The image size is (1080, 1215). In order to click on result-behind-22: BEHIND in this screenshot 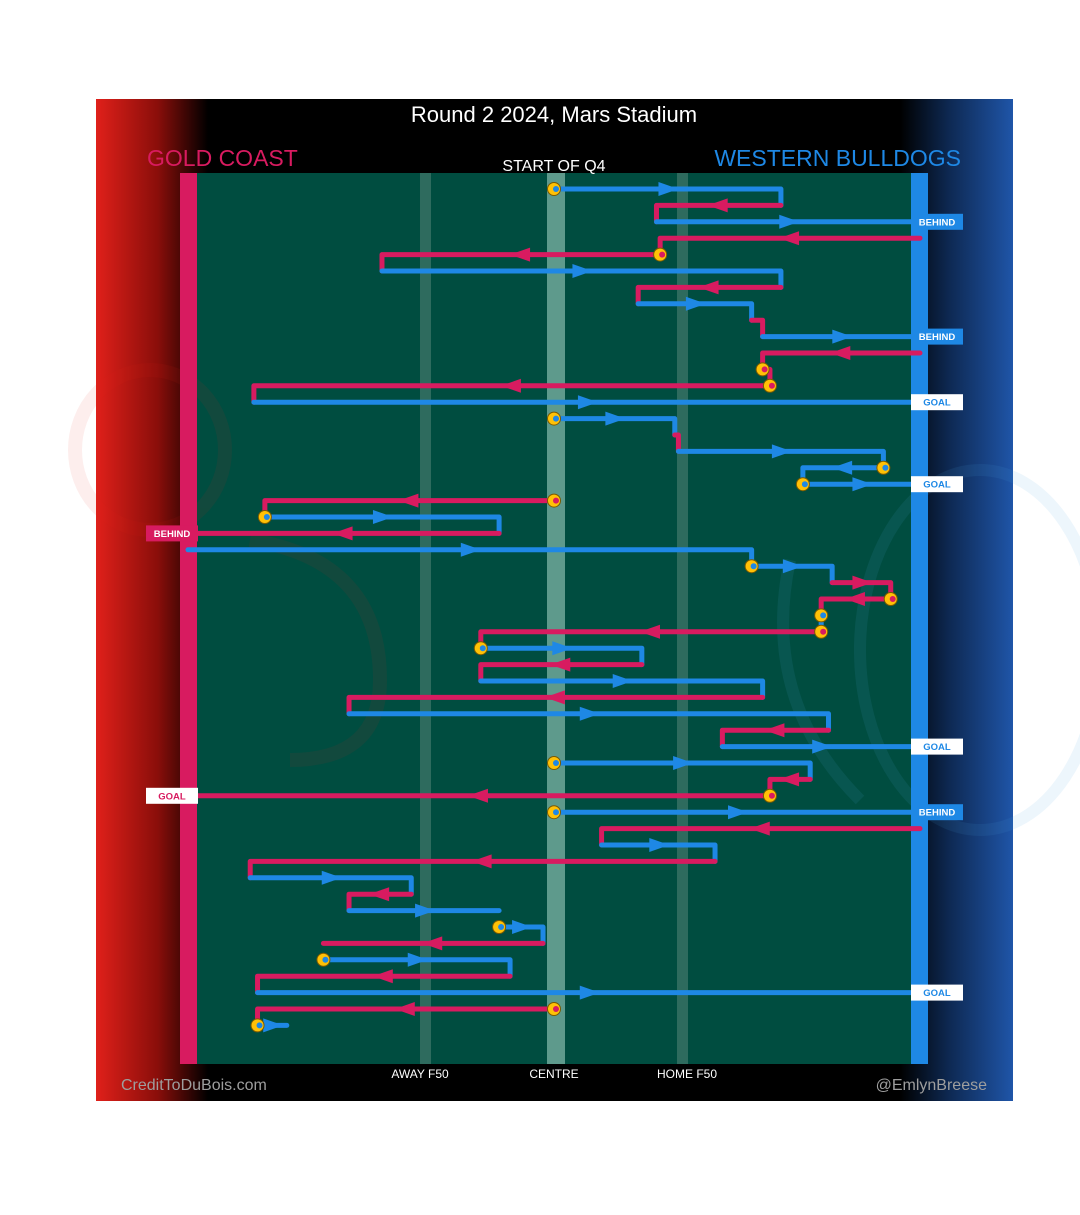, I will do `click(172, 533)`.